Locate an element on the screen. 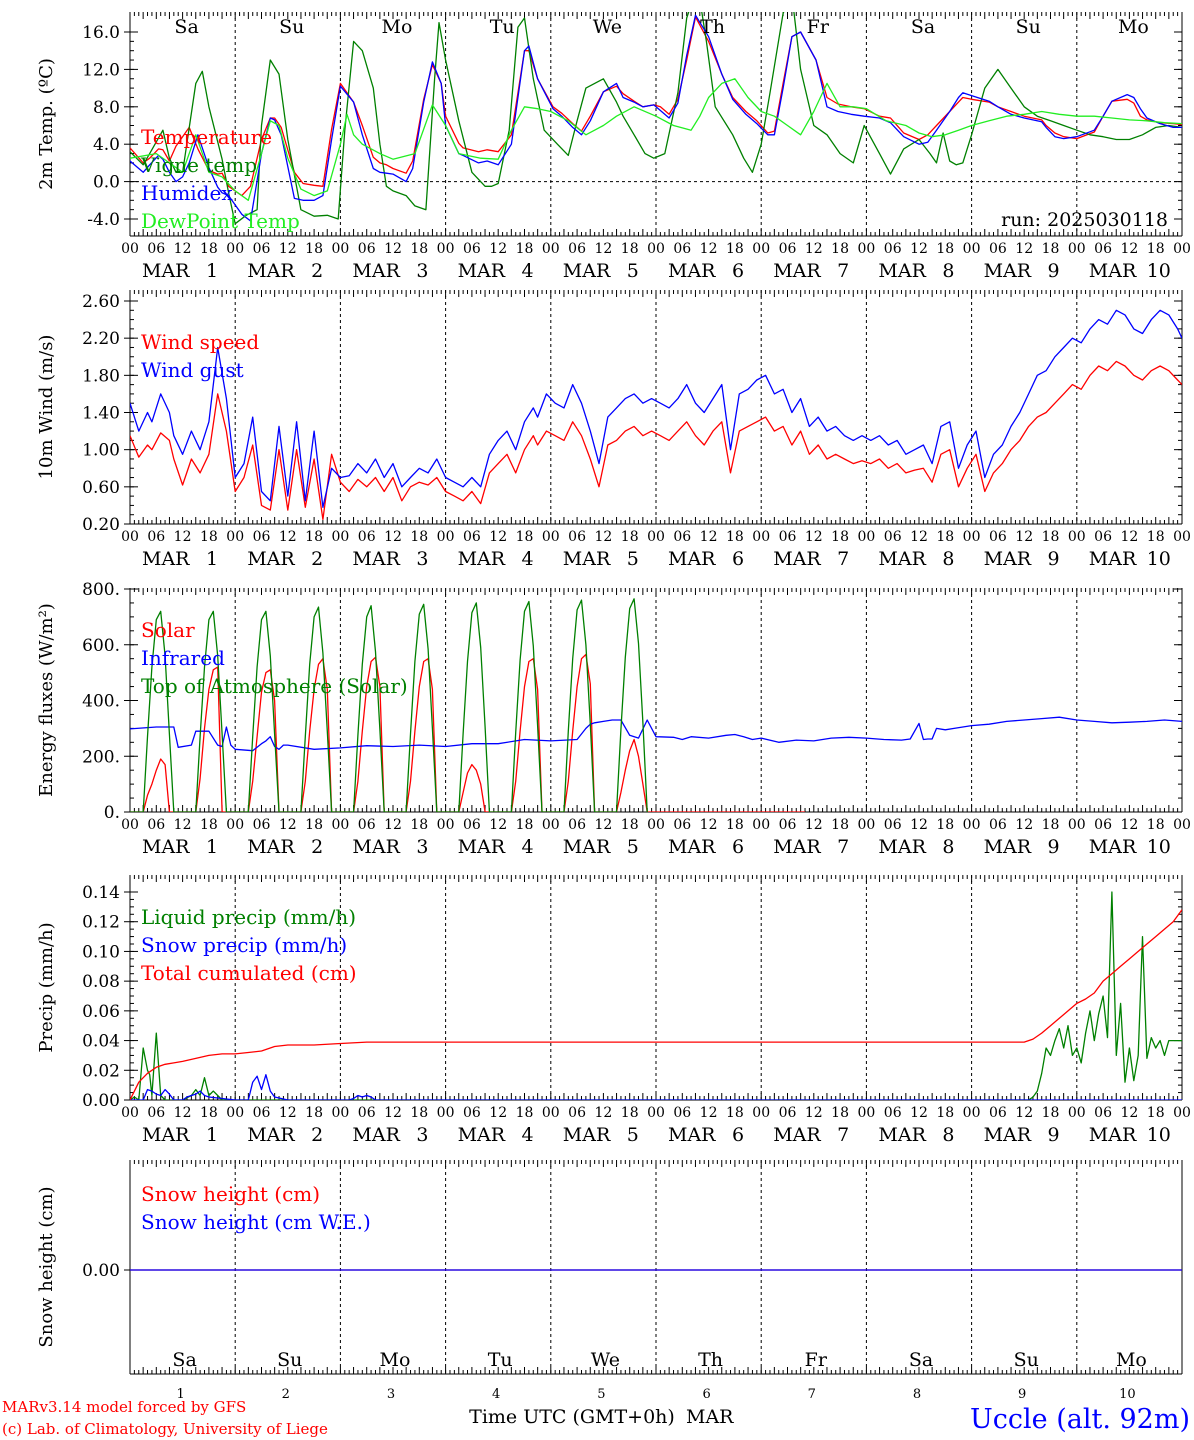 Image resolution: width=1194 pixels, height=1440 pixels. y-tick-label: 0.20 is located at coordinates (101, 525).